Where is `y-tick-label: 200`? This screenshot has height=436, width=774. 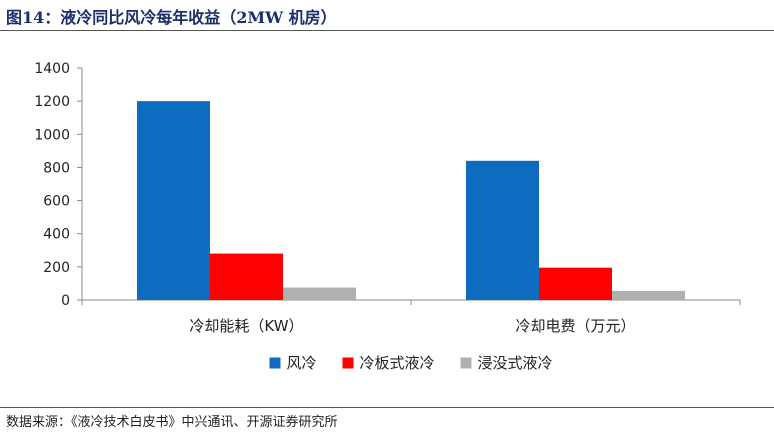 y-tick-label: 200 is located at coordinates (56, 268).